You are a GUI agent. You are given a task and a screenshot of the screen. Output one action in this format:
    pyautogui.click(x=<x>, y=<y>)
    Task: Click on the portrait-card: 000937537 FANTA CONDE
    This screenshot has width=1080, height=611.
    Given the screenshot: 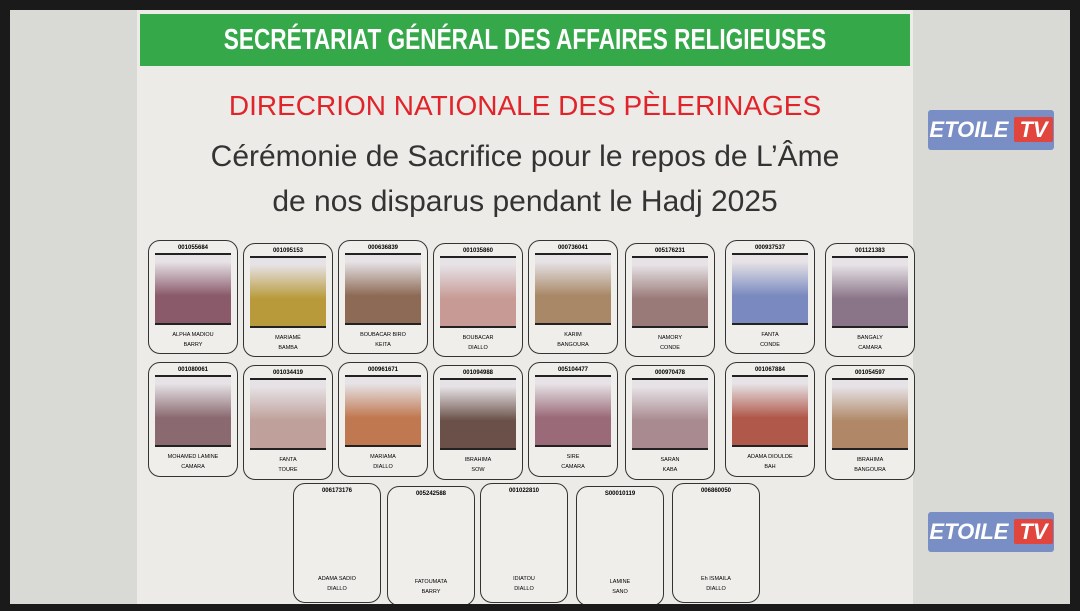 What is the action you would take?
    pyautogui.click(x=770, y=297)
    